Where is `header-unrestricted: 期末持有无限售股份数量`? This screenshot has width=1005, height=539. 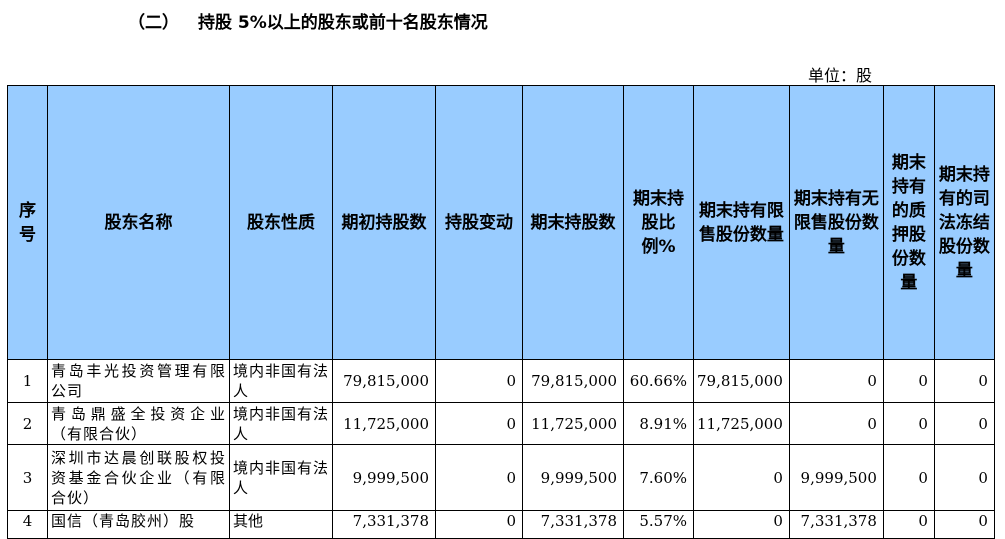 header-unrestricted: 期末持有无限售股份数量 is located at coordinates (836, 222).